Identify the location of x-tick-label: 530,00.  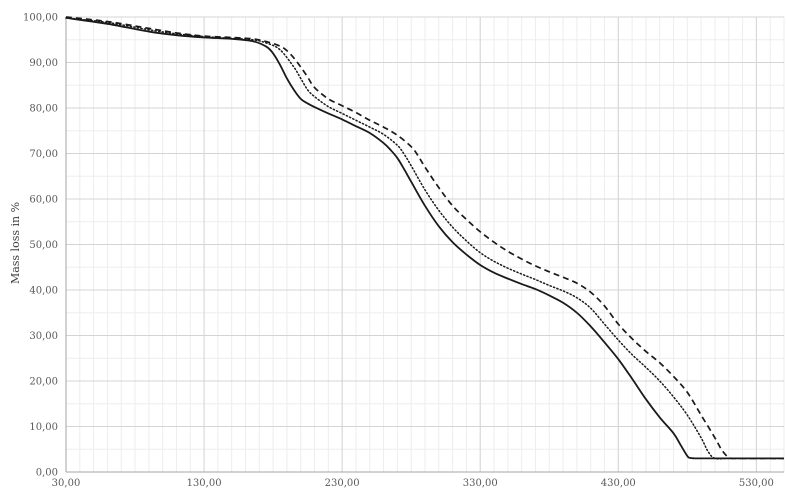
(756, 483).